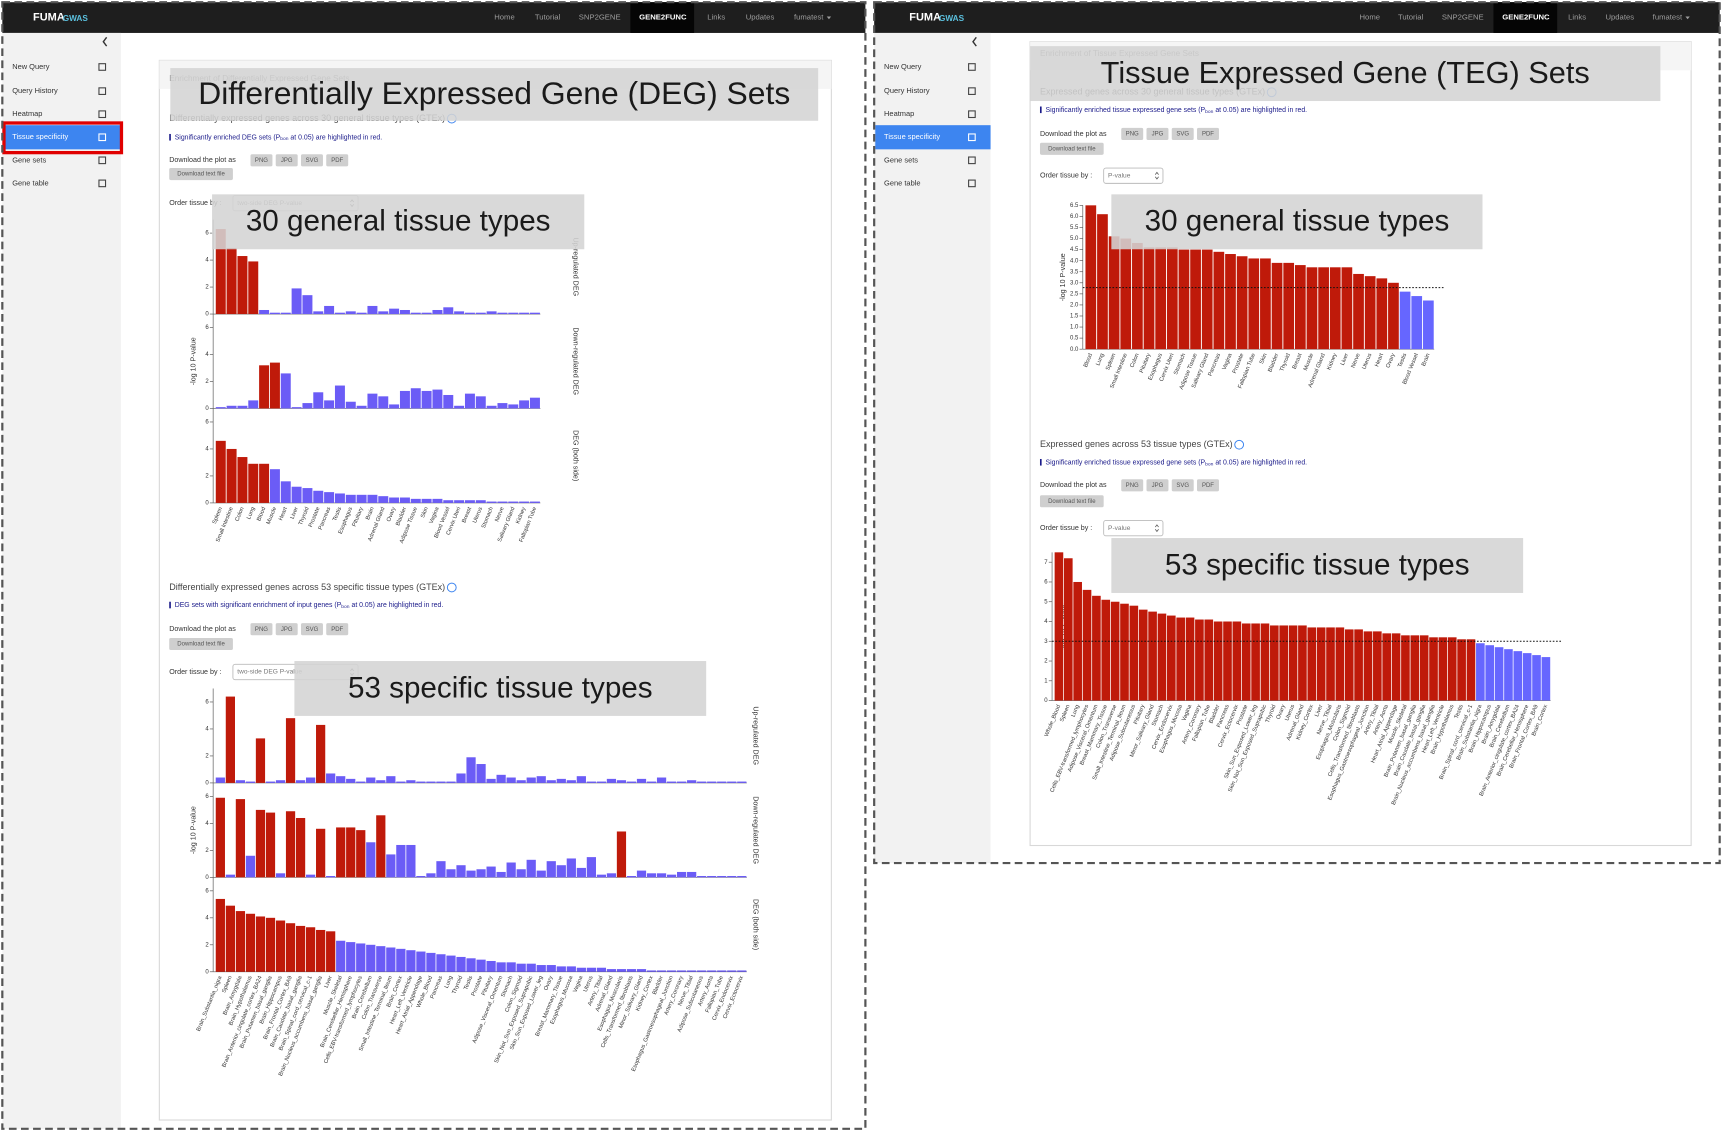 Image resolution: width=1722 pixels, height=1131 pixels. I want to click on x-tick-label: Lung, so click(251, 513).